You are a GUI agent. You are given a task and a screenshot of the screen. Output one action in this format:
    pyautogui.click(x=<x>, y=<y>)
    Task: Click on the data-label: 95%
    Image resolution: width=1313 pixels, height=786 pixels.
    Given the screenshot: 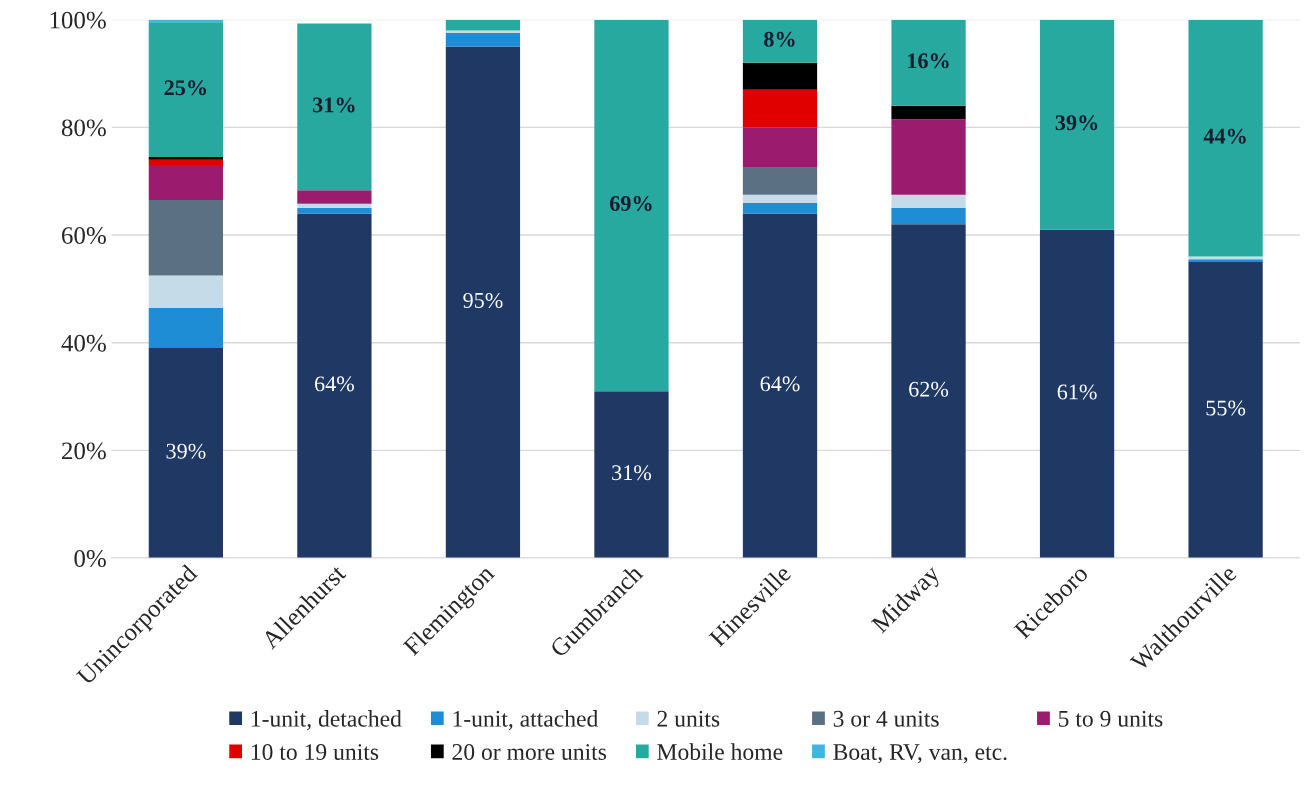 What is the action you would take?
    pyautogui.click(x=483, y=300)
    